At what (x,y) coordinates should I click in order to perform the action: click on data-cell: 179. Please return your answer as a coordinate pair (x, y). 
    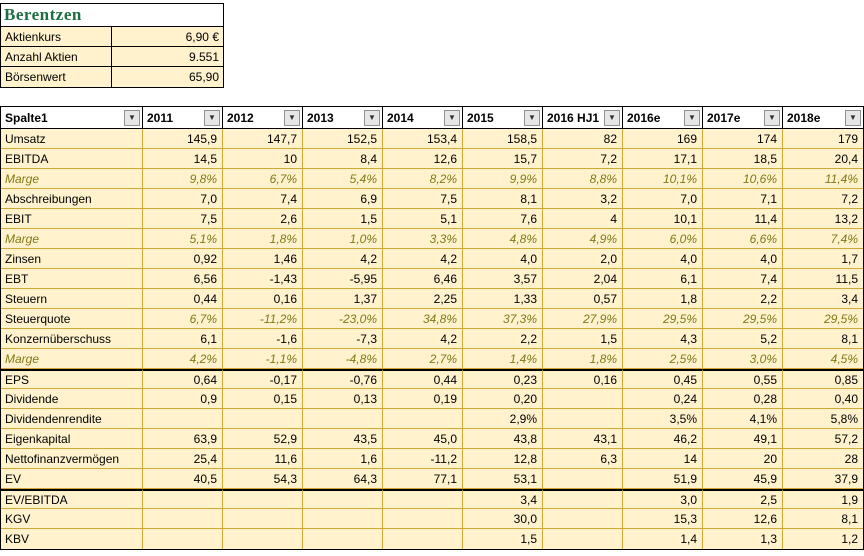
    Looking at the image, I should click on (823, 139).